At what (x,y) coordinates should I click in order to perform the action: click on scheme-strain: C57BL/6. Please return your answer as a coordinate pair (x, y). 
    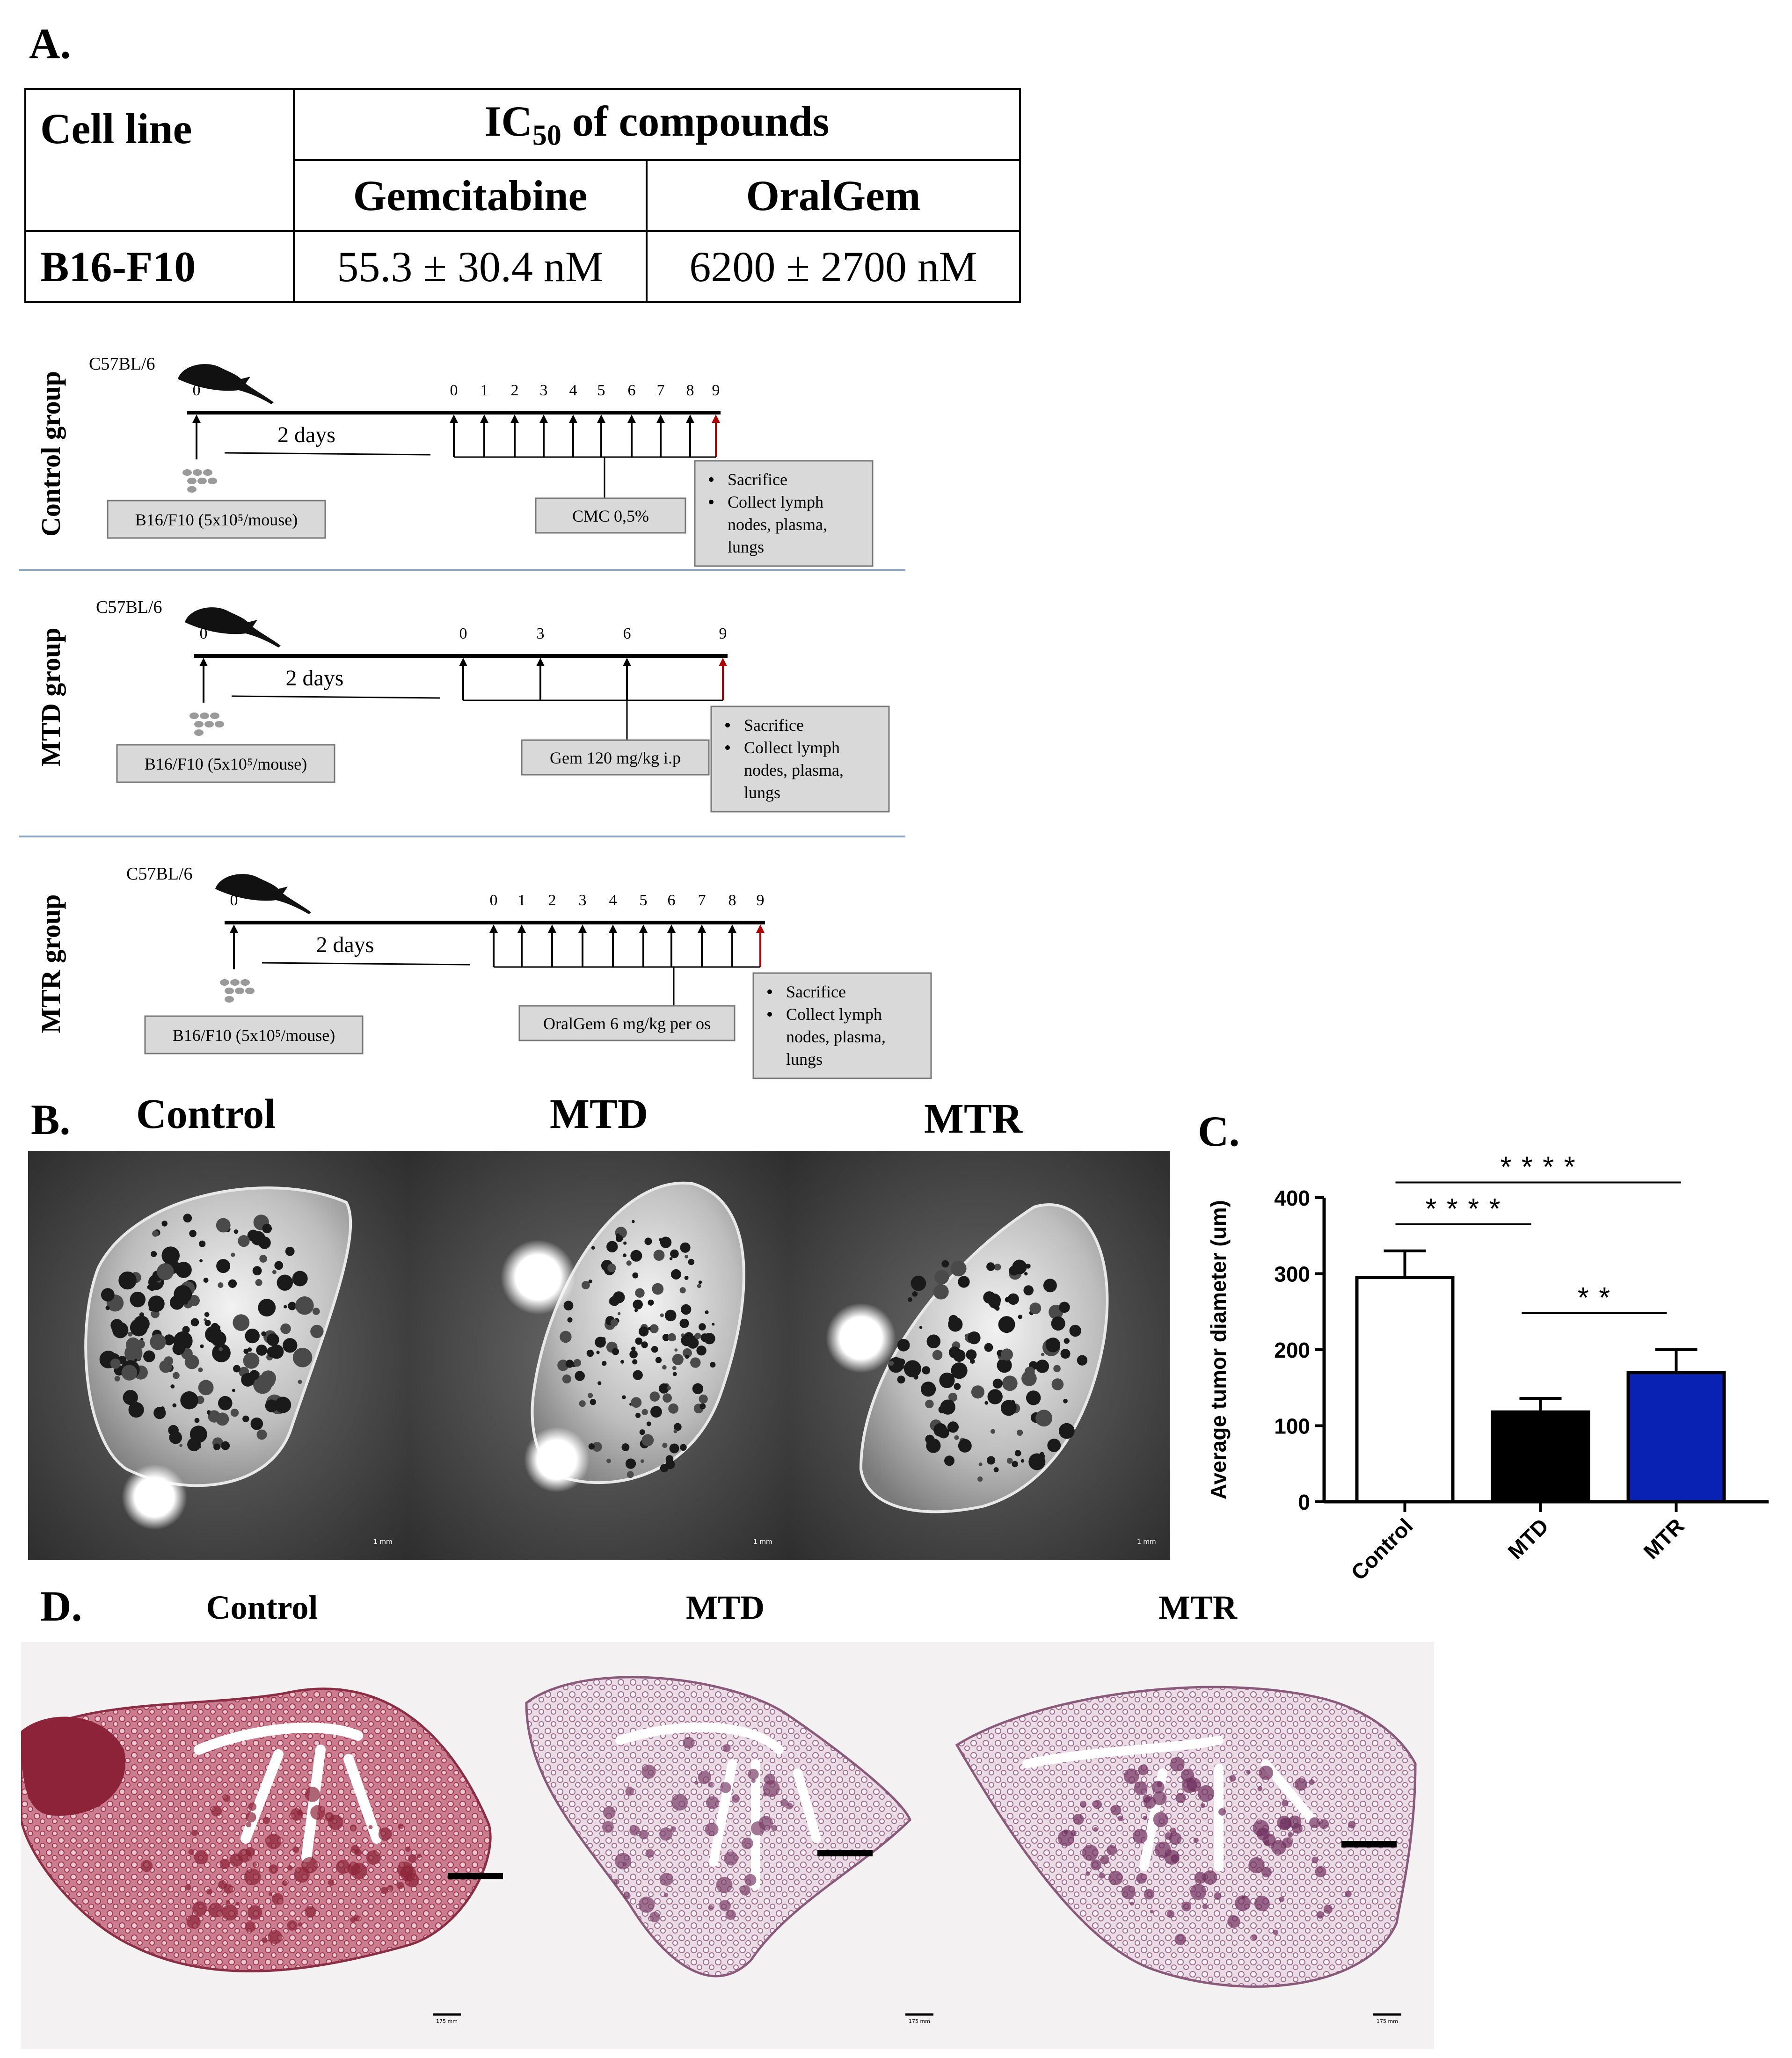
    Looking at the image, I should click on (159, 874).